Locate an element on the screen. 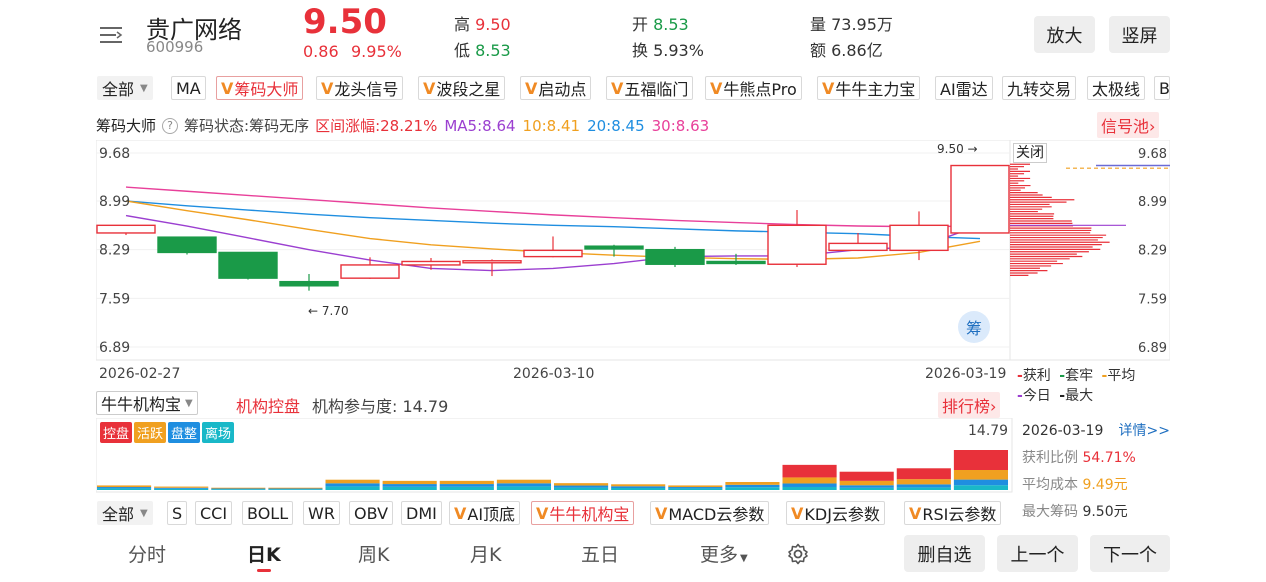 This screenshot has height=582, width=1266. price-change-pct: 9.95% is located at coordinates (376, 51).